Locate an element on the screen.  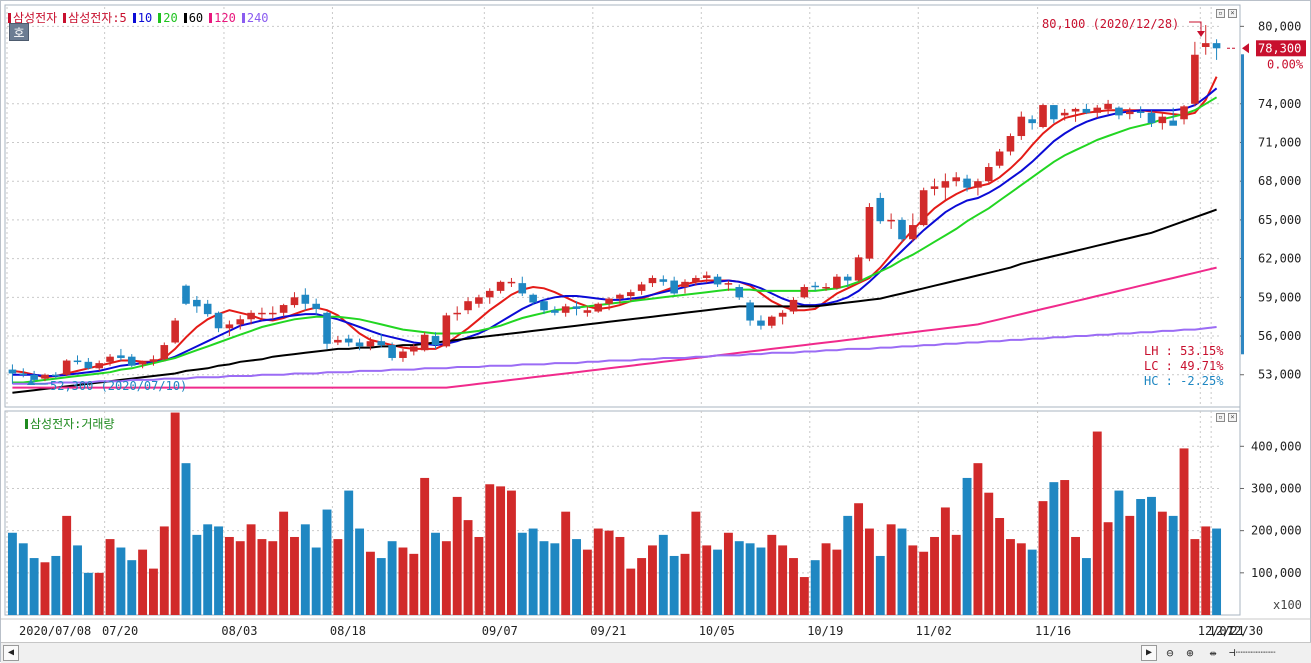
date-axis-label: 12/07 is located at coordinates (1216, 631).